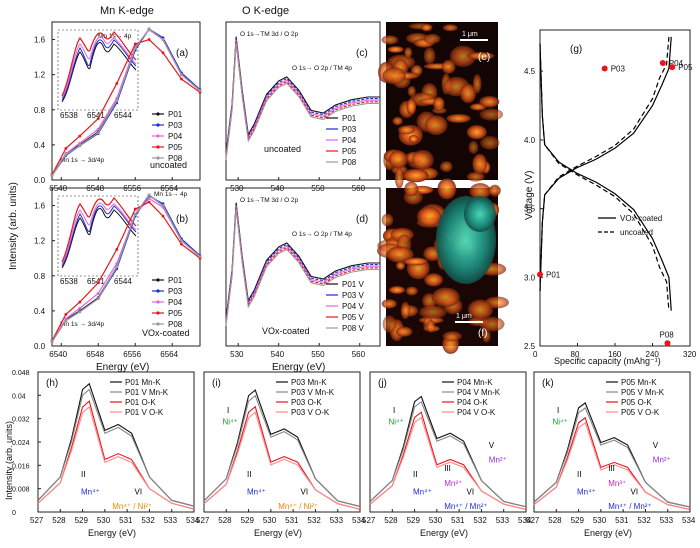  Describe the element at coordinates (579, 474) in the screenshot. I see `annotation-k: II` at that location.